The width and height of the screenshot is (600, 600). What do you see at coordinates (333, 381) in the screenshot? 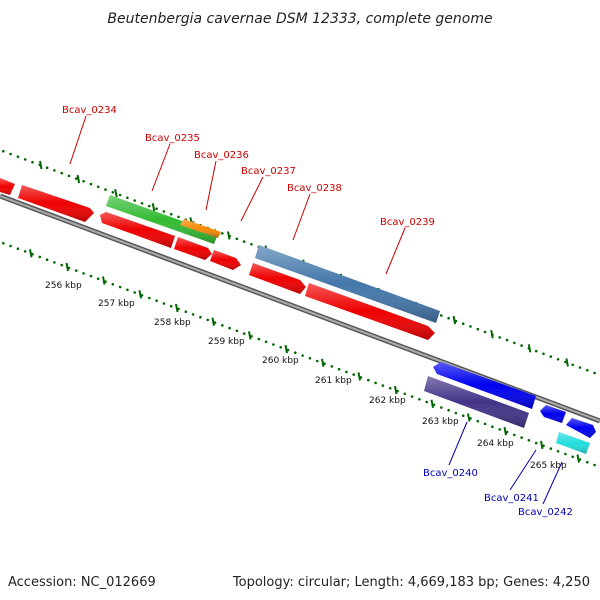
I see `scale-label: 261 kbp` at bounding box center [333, 381].